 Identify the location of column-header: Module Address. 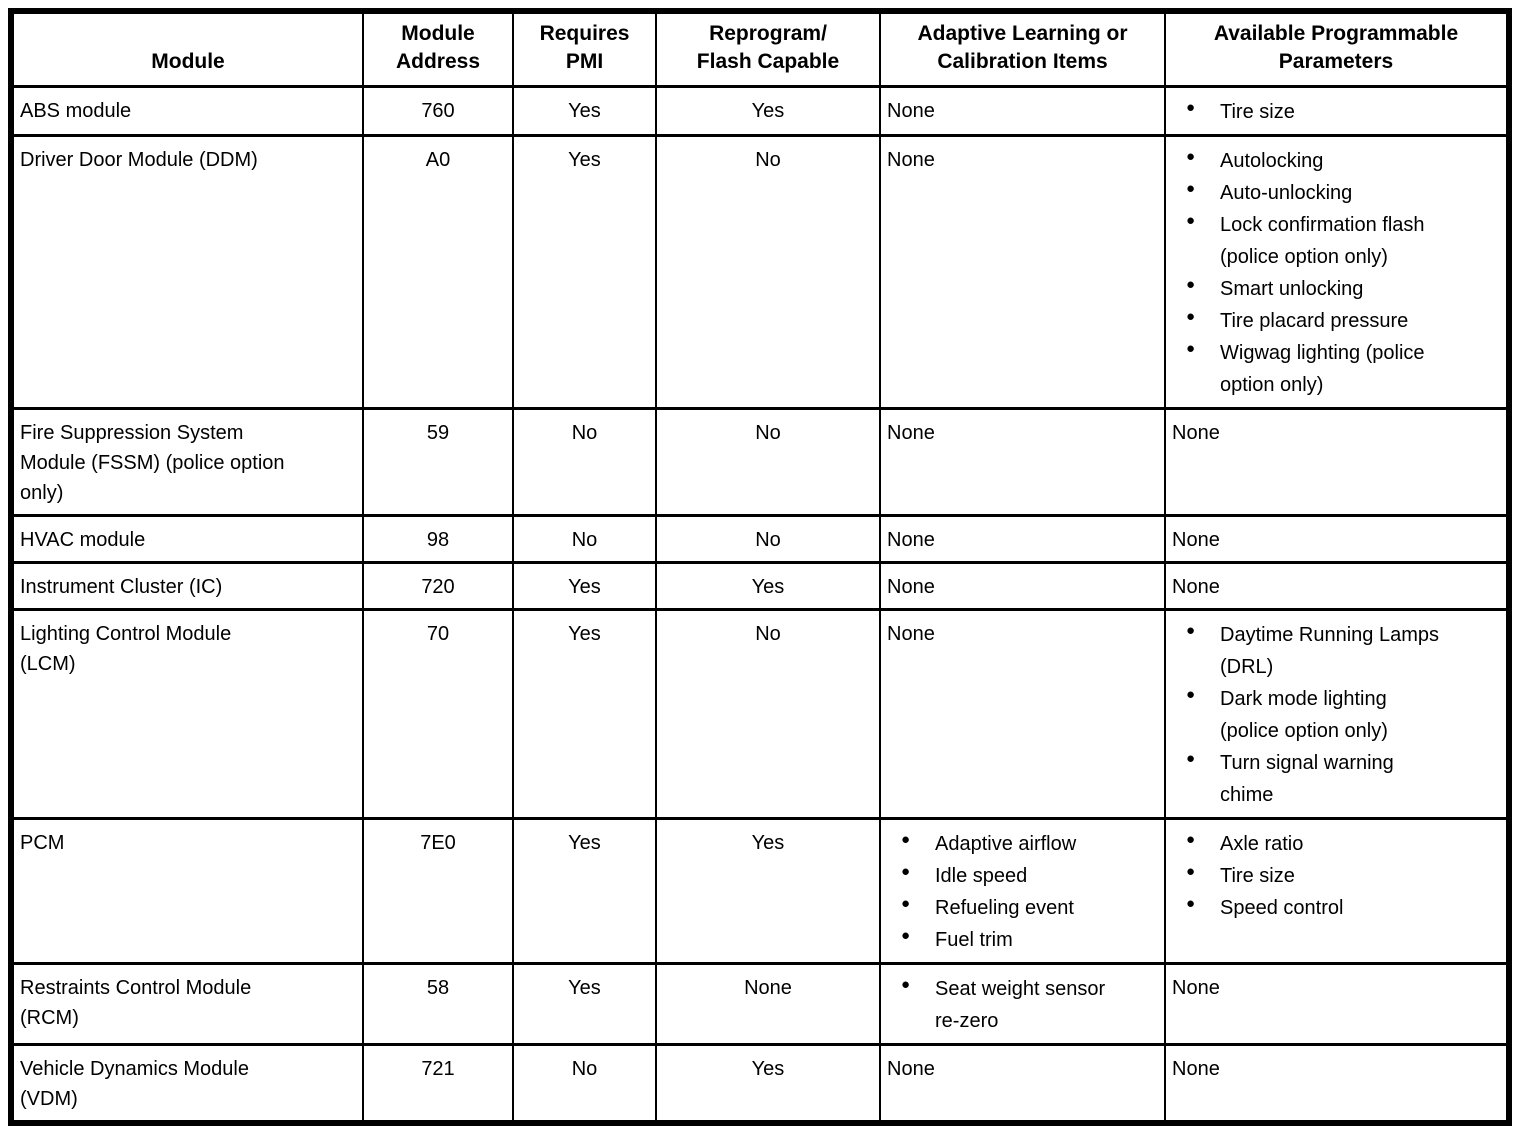
(438, 49).